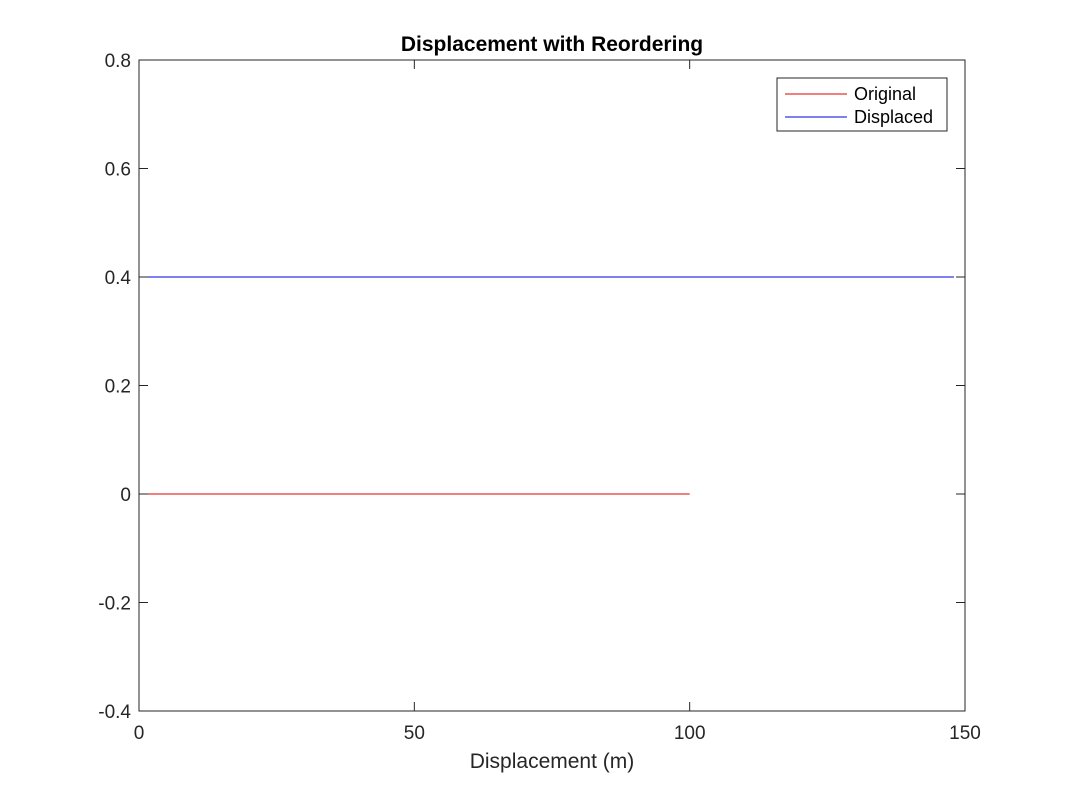  I want to click on legend: Original Displaced, so click(862, 104).